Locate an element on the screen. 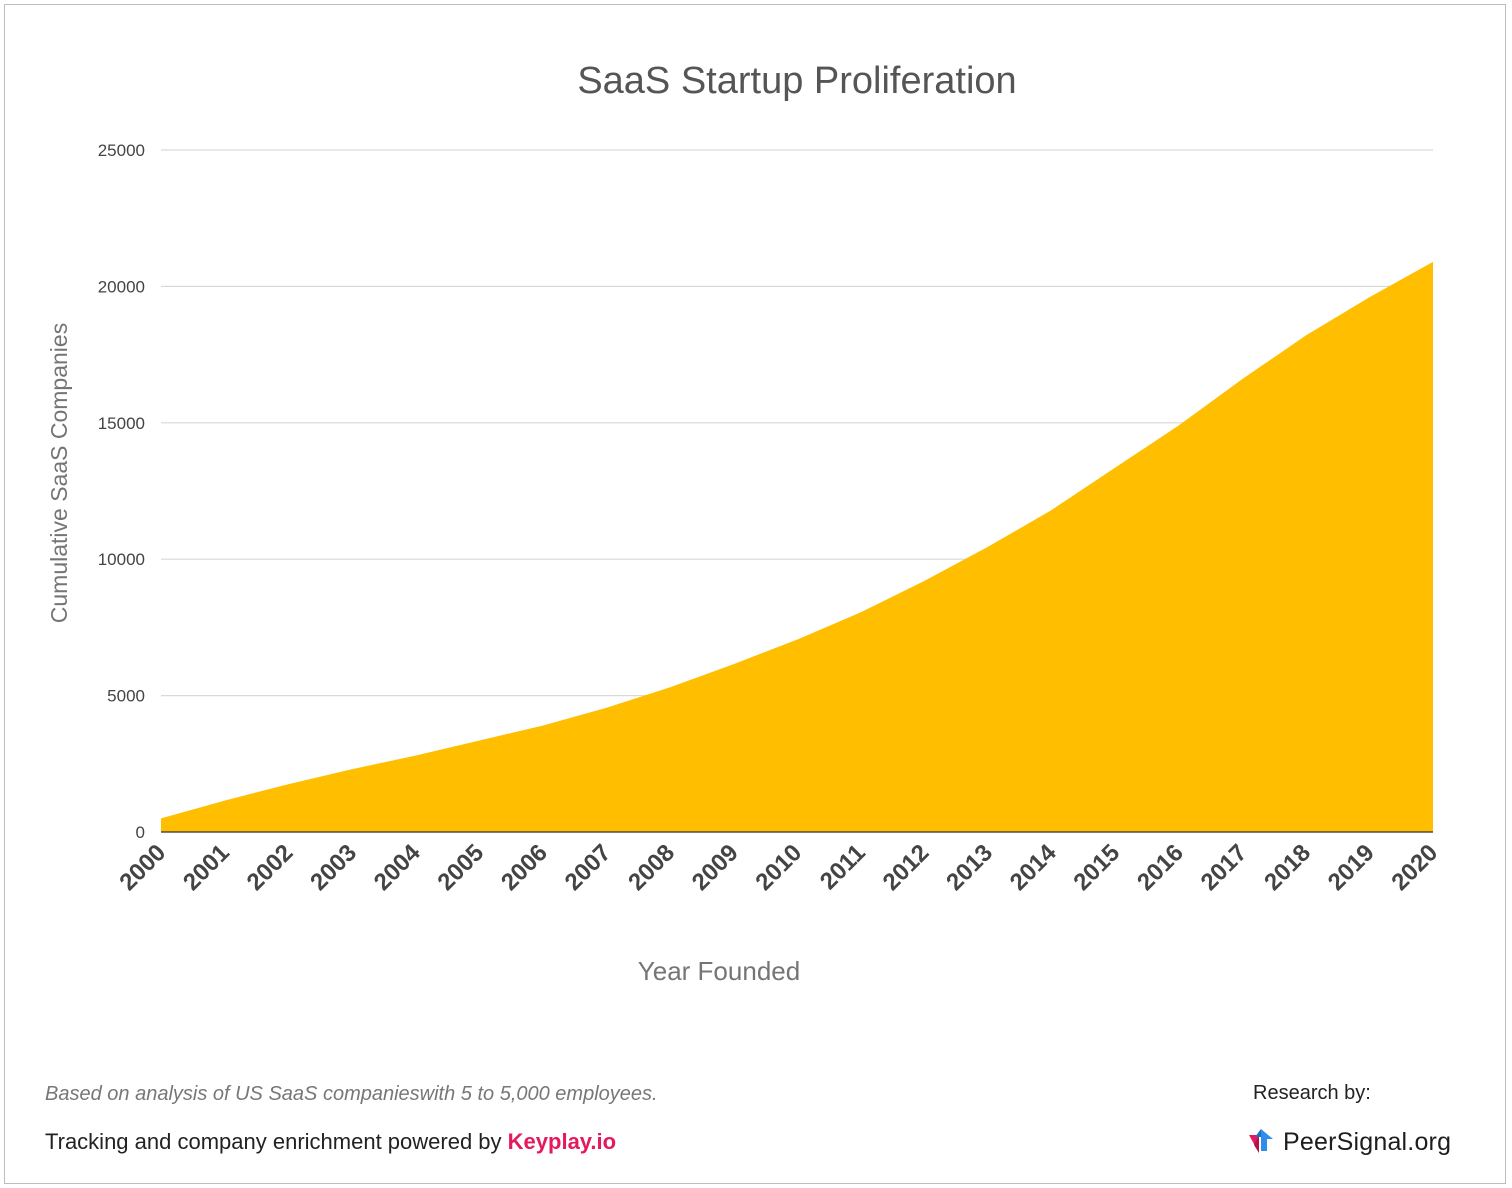 This screenshot has width=1512, height=1188. x-tick-label: 2004 is located at coordinates (397, 867).